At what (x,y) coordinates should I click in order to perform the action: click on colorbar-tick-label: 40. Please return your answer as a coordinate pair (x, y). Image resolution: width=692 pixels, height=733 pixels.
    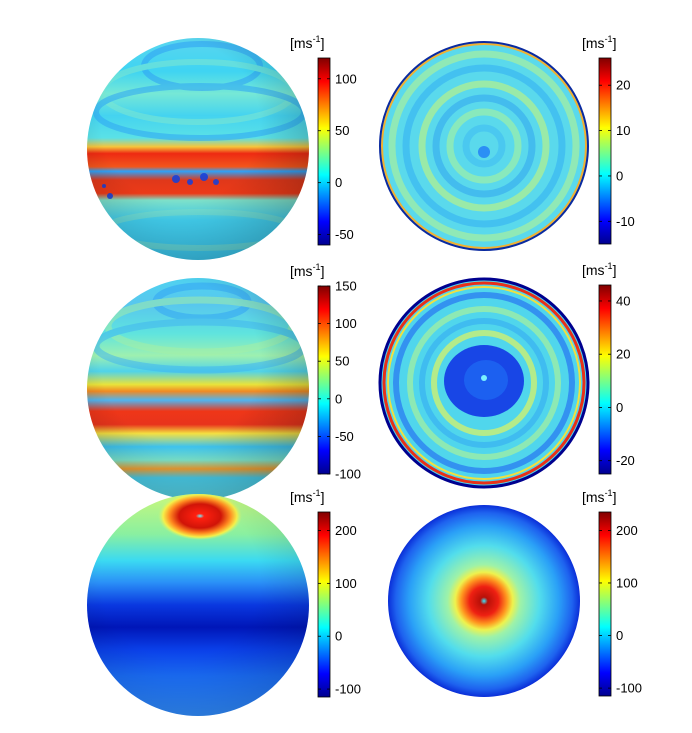
    Looking at the image, I should click on (623, 300).